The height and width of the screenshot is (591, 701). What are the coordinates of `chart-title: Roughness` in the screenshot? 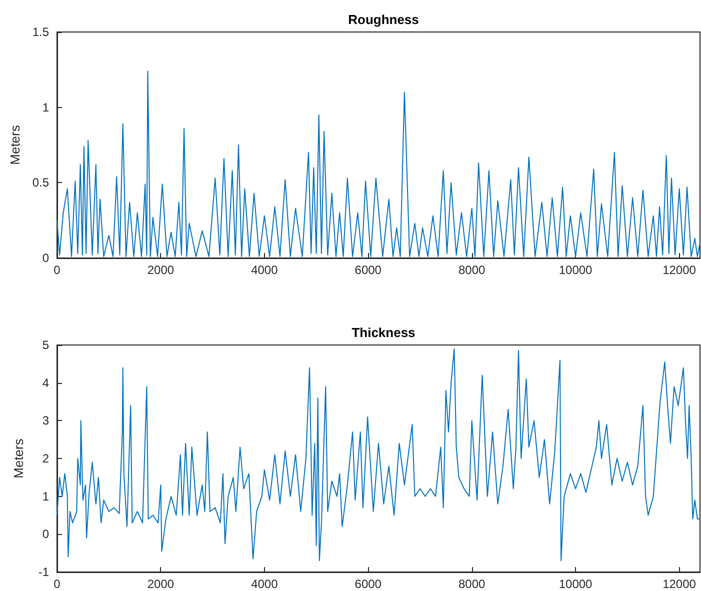 It's located at (383, 19).